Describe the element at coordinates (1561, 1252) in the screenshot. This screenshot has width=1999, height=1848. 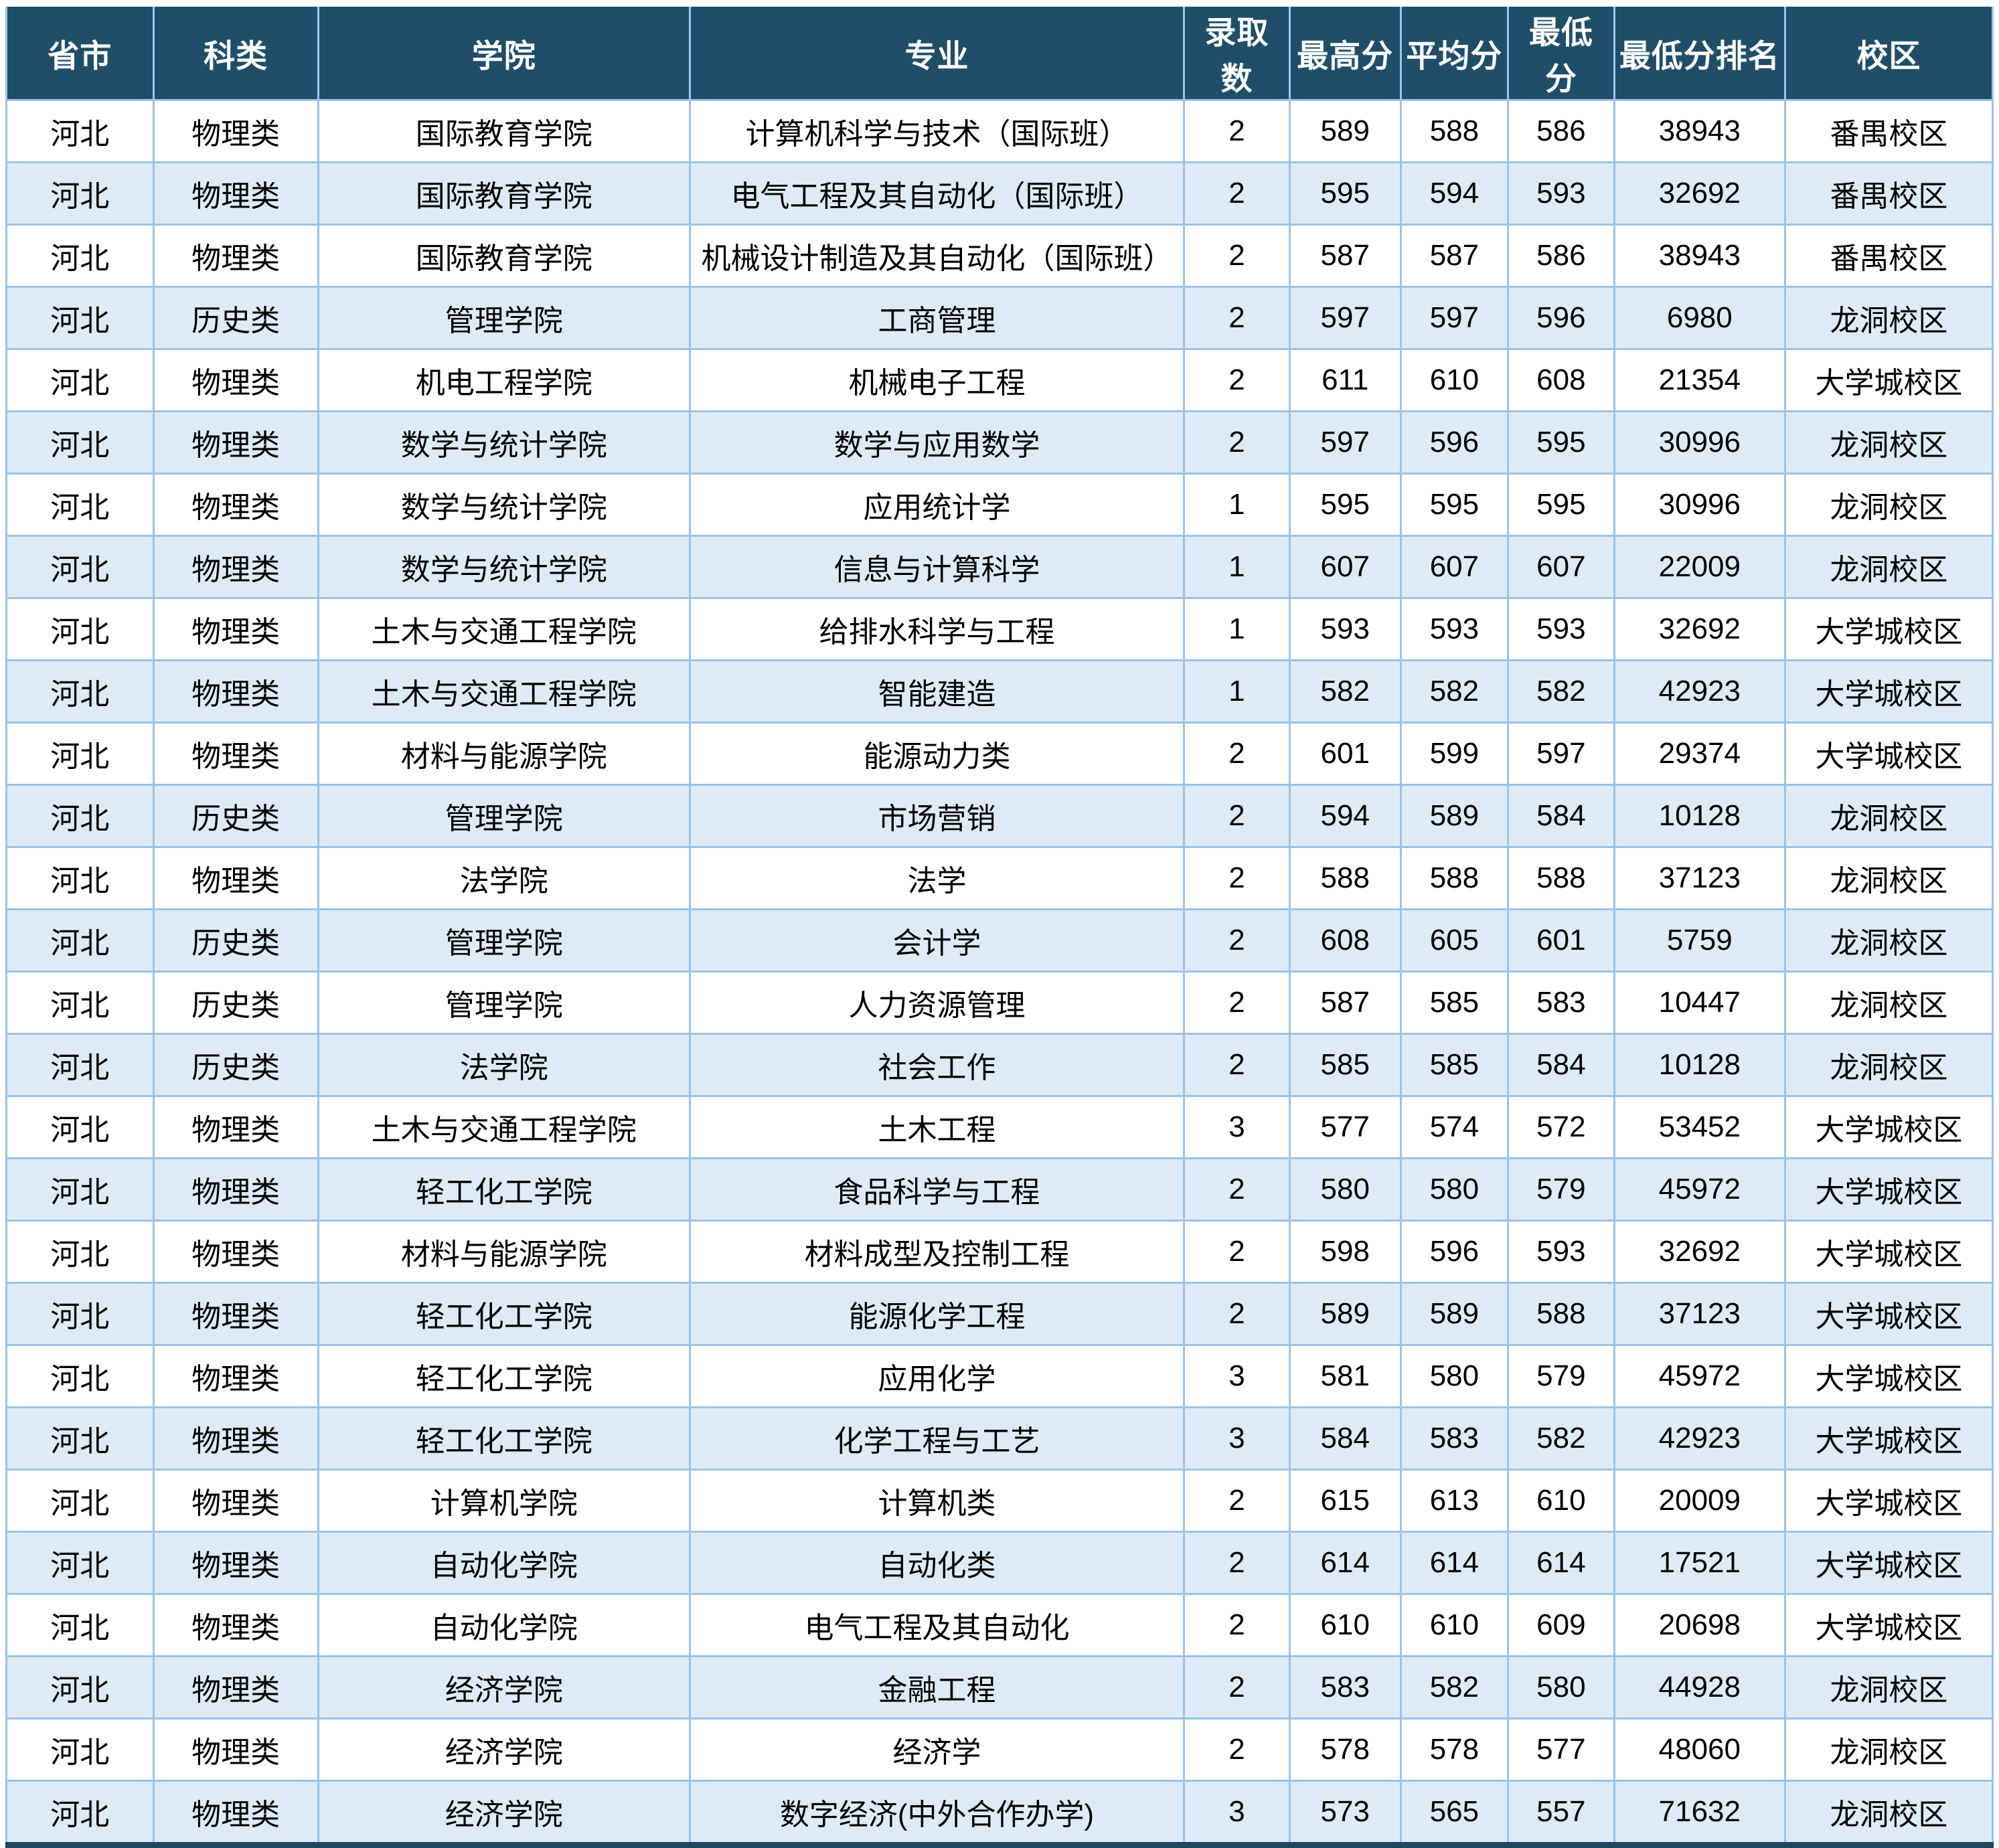
I see `cell-min-score: 593` at that location.